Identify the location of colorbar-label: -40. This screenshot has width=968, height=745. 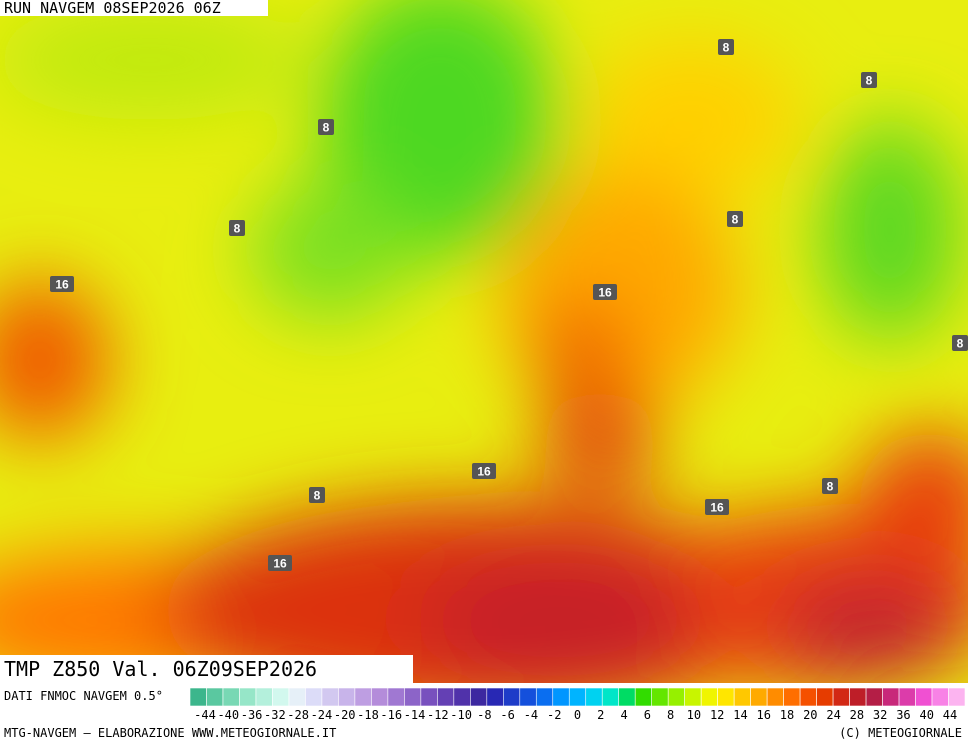
(228, 715).